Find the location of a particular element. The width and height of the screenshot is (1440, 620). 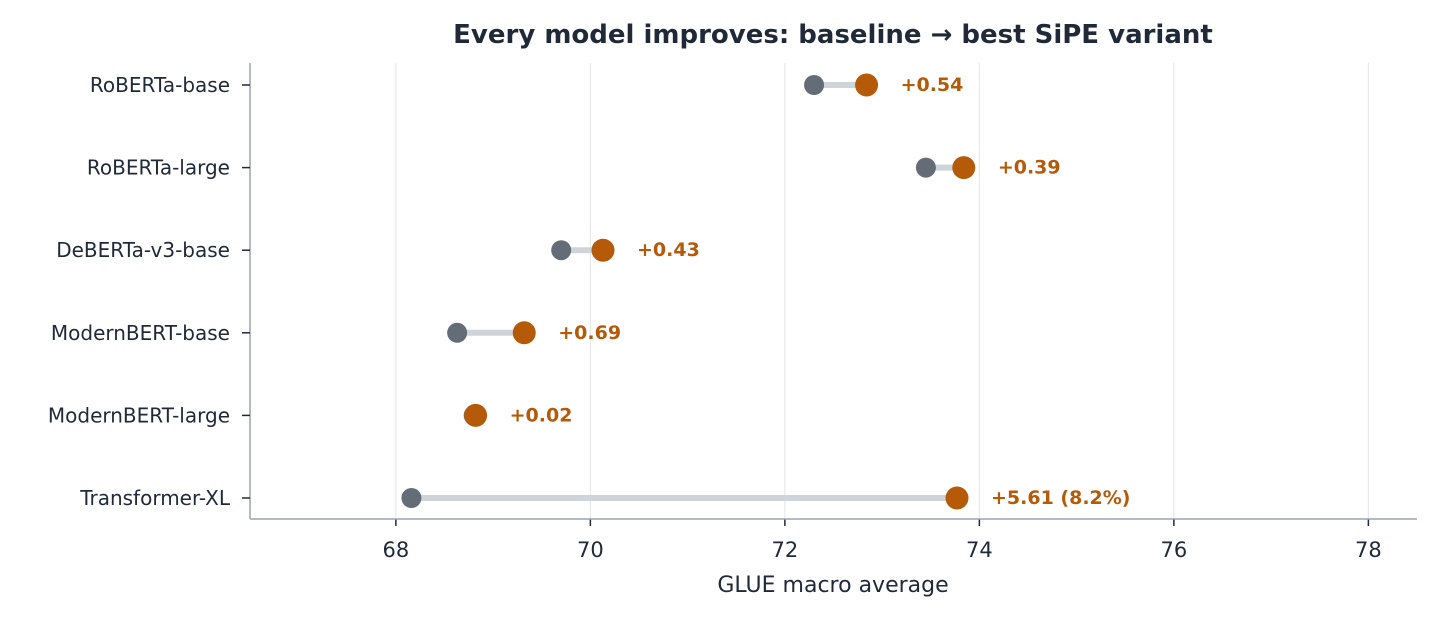

category-label-2: DeBERTa-v3-base is located at coordinates (143, 250).